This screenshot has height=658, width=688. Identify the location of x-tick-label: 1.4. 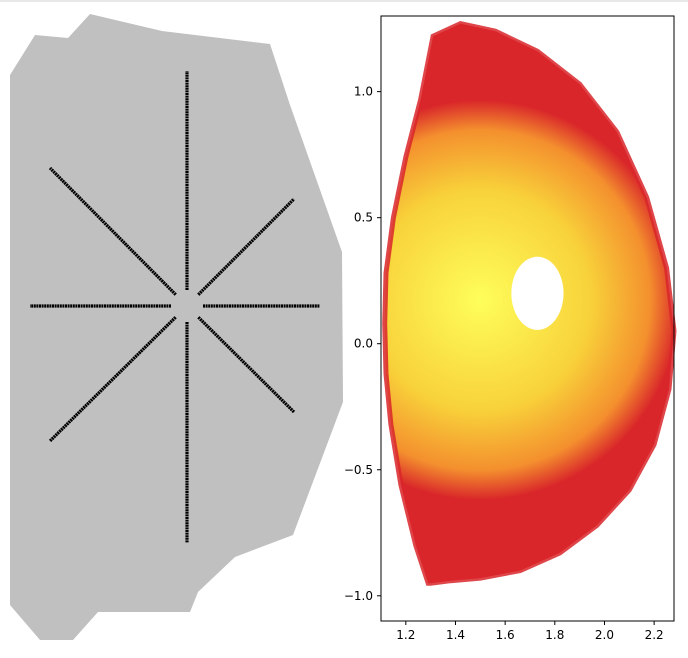
(455, 635).